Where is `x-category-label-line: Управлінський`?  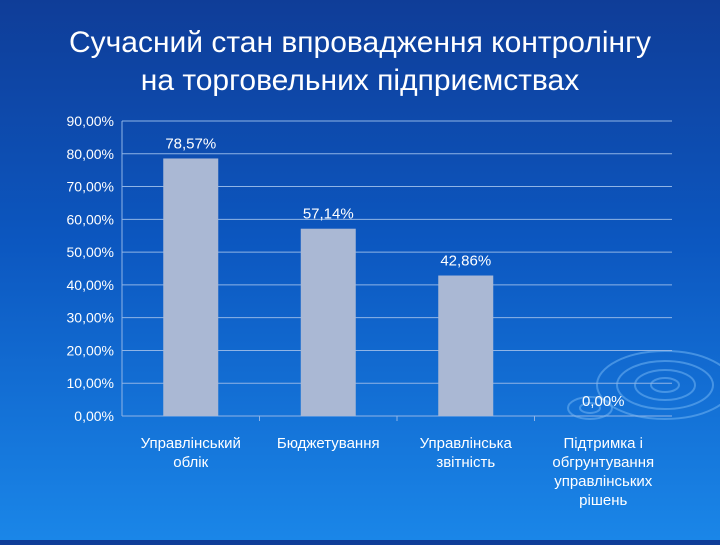
x-category-label-line: Управлінський is located at coordinates (191, 443).